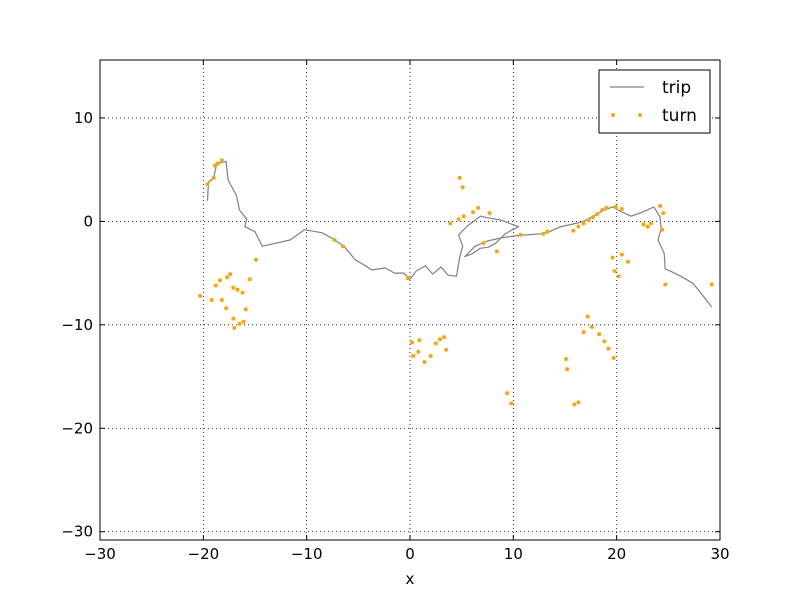 The height and width of the screenshot is (600, 800). I want to click on legend: trip turn, so click(654, 101).